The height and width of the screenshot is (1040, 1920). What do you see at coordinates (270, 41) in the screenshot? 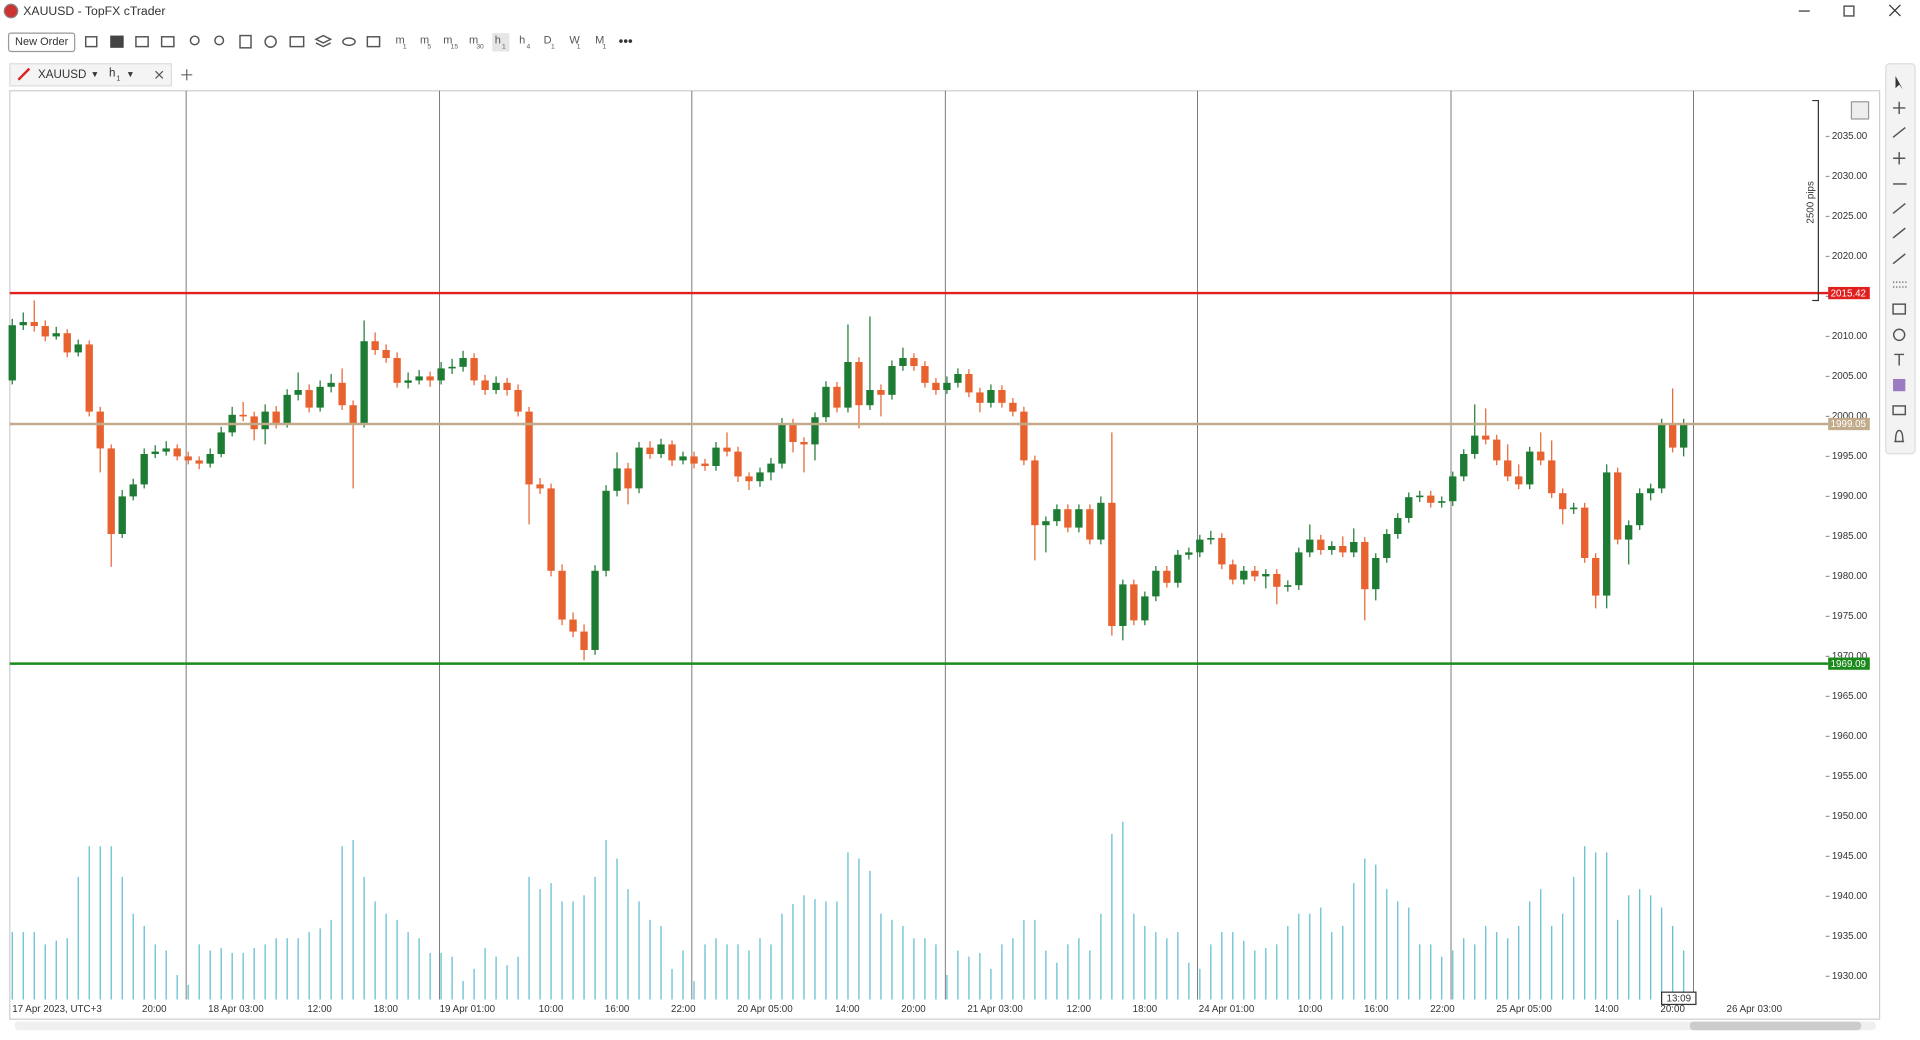
I see `indicators-icon` at bounding box center [270, 41].